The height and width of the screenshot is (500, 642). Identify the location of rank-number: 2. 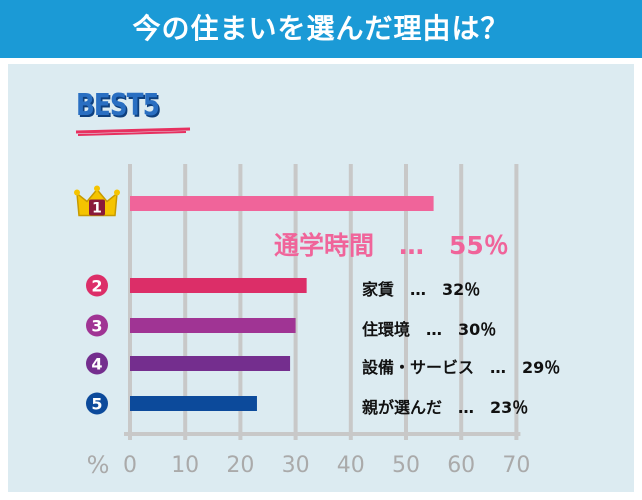
(96, 286).